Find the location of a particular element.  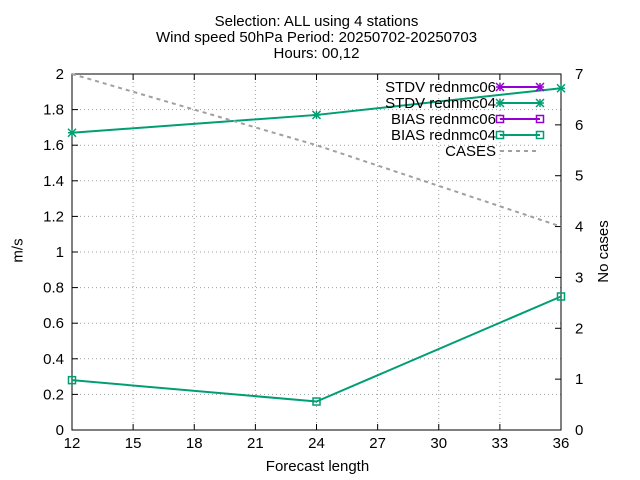

y-tick-label: 1.2 is located at coordinates (53, 216).